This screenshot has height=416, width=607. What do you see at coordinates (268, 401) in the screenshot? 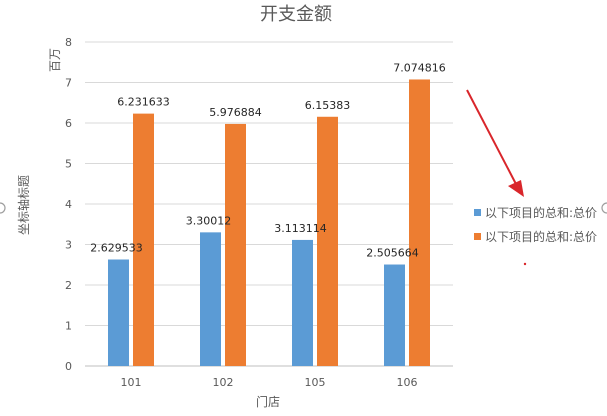
I see `x-axis-title: 门店` at bounding box center [268, 401].